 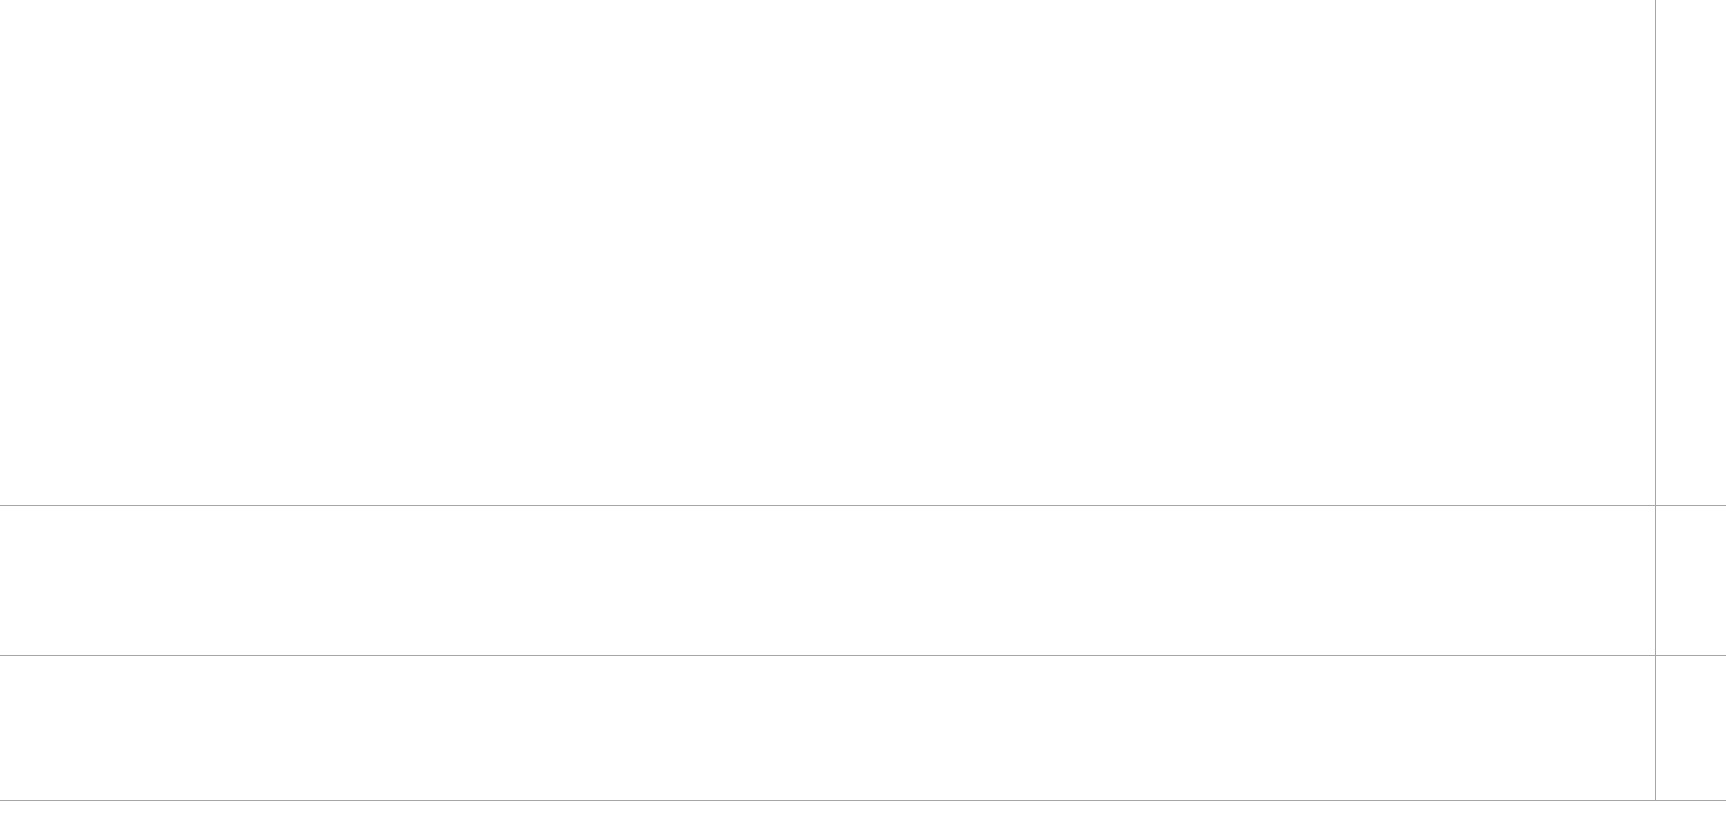 What do you see at coordinates (863, 655) in the screenshot?
I see `panel-separator-rsi` at bounding box center [863, 655].